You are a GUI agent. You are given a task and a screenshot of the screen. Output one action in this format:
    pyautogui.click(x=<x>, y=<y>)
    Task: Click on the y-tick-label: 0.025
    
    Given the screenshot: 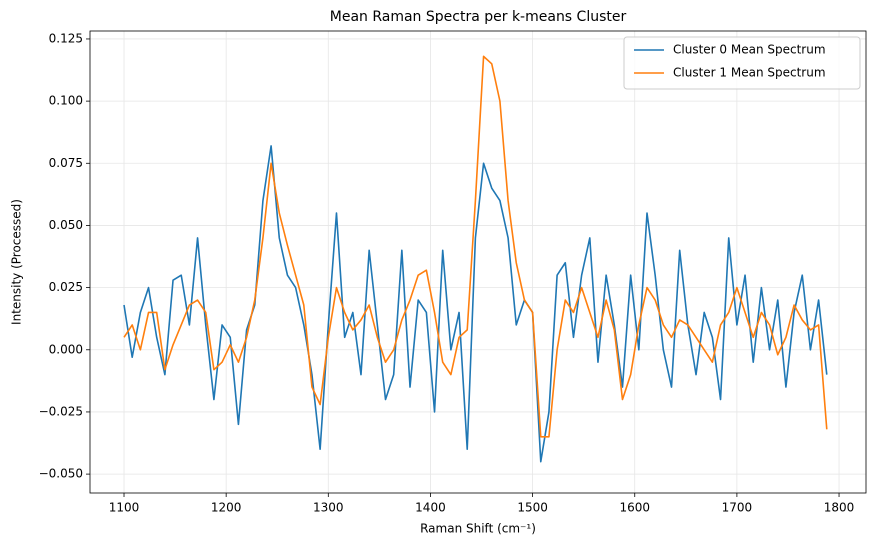 What is the action you would take?
    pyautogui.click(x=66, y=287)
    